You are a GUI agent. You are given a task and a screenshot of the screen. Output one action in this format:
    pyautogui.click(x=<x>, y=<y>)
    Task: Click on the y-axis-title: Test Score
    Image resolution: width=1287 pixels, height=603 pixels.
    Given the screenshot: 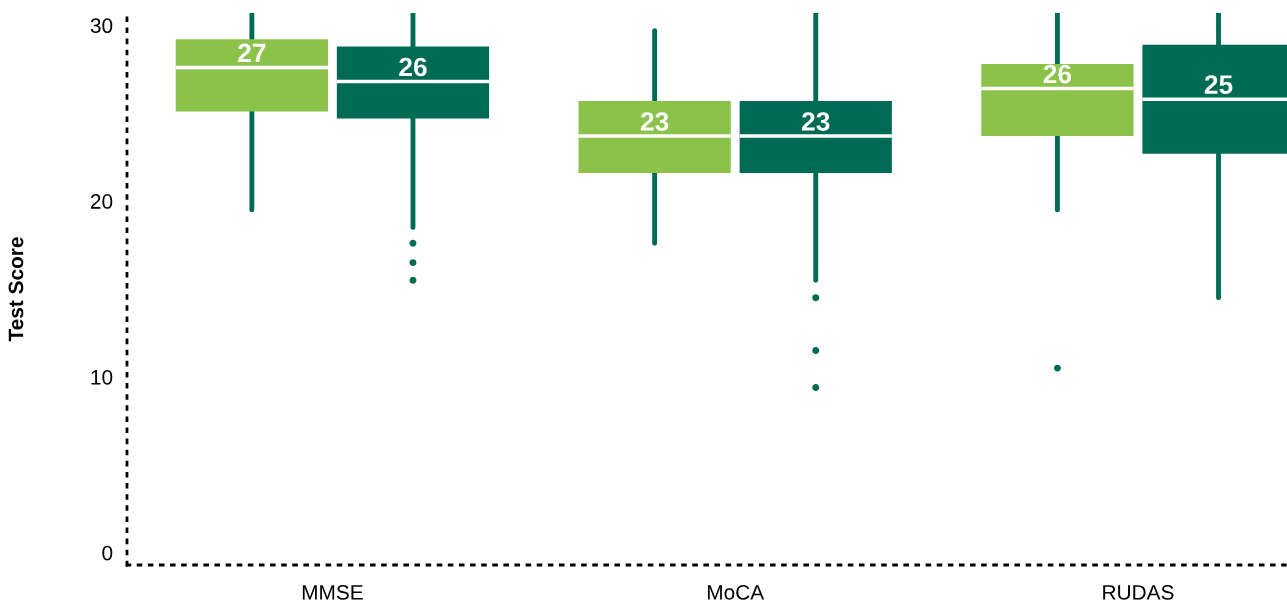 What is the action you would take?
    pyautogui.click(x=16, y=289)
    